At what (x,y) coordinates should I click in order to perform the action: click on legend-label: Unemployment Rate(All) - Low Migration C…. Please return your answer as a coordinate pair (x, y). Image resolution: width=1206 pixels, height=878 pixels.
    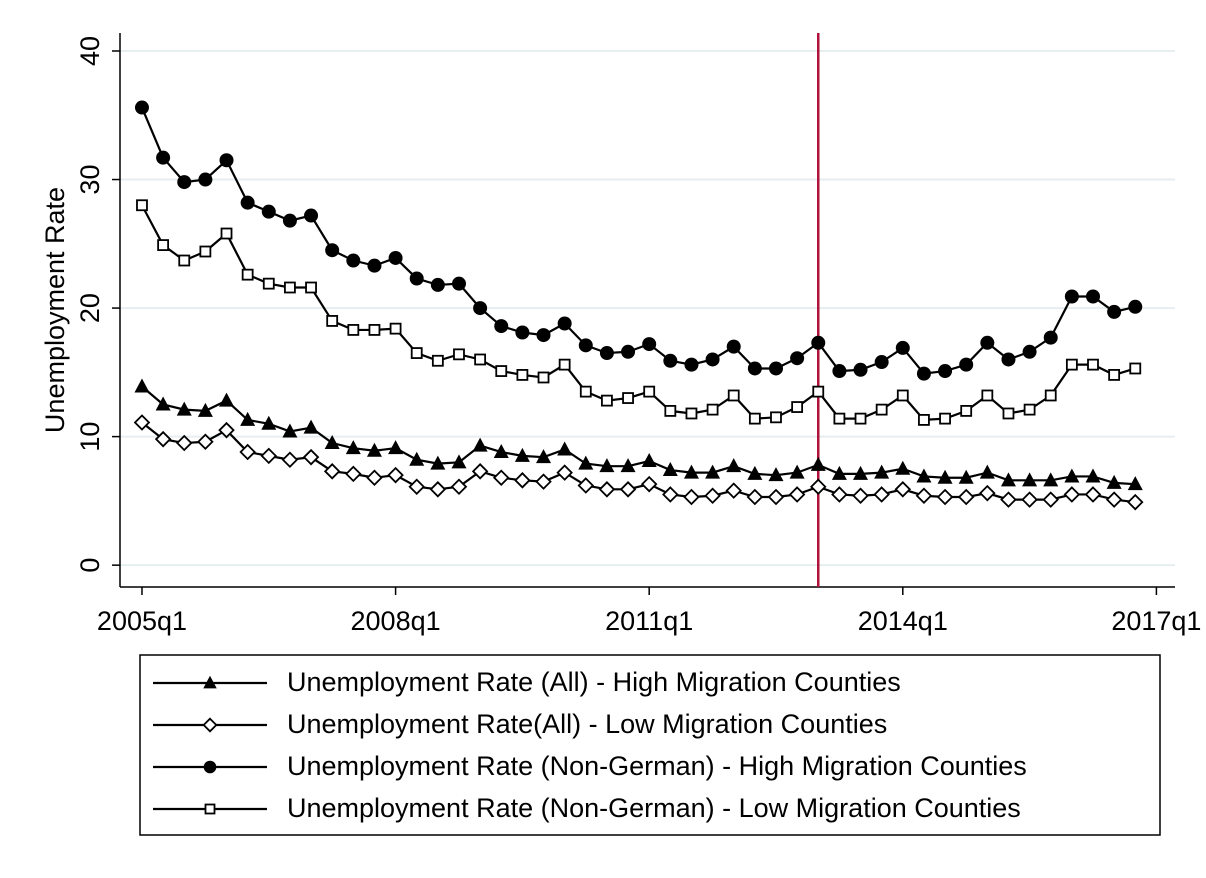
    Looking at the image, I should click on (587, 724).